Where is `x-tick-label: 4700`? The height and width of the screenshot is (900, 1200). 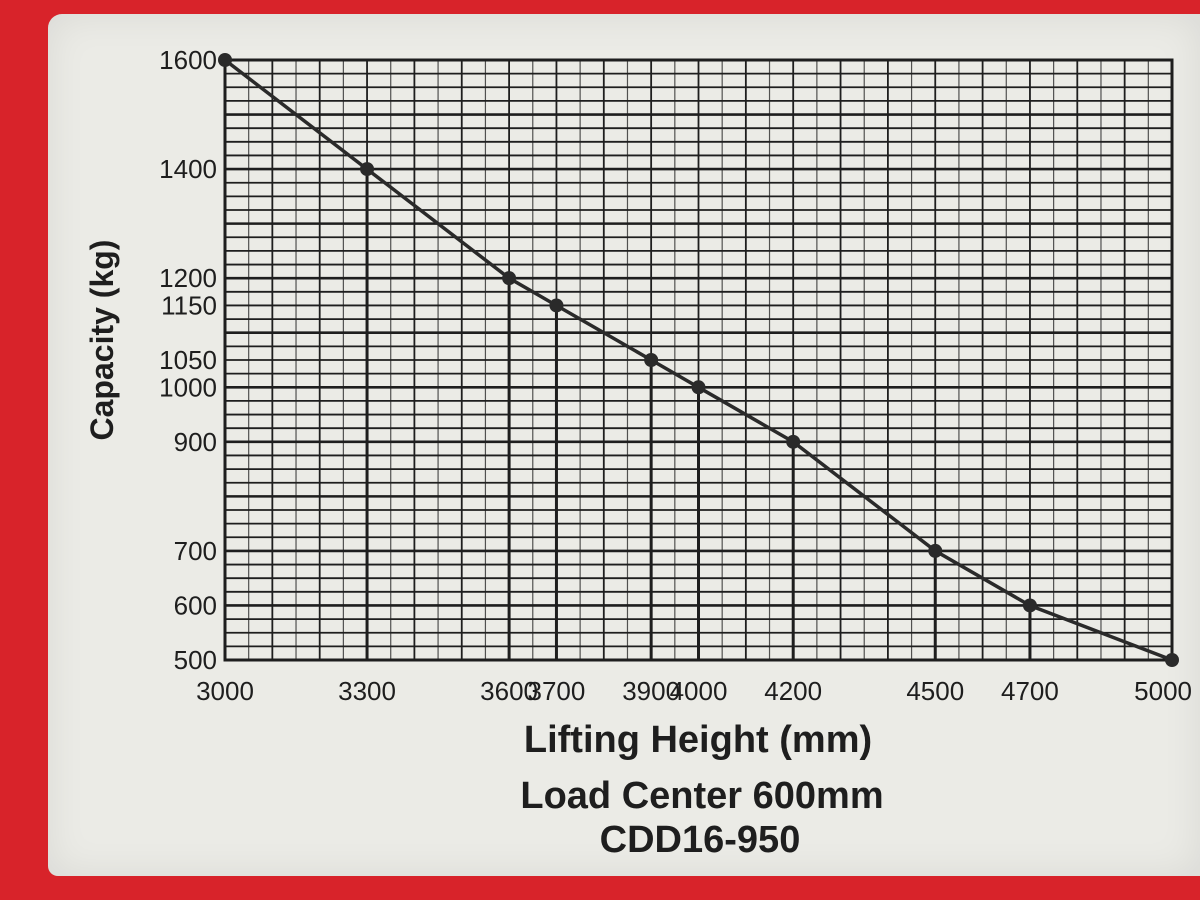 x-tick-label: 4700 is located at coordinates (1030, 691).